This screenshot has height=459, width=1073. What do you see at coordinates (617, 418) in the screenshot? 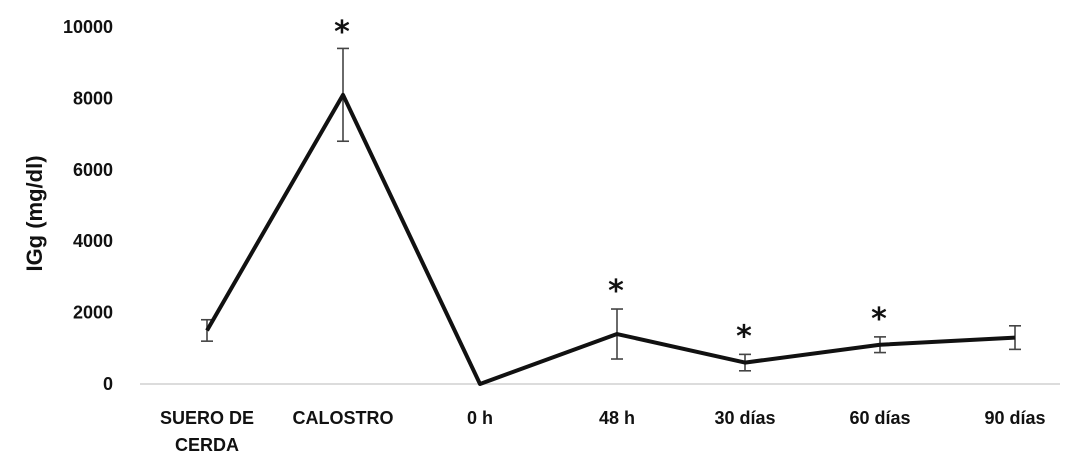
I see `x-tick-label: 48 h` at bounding box center [617, 418].